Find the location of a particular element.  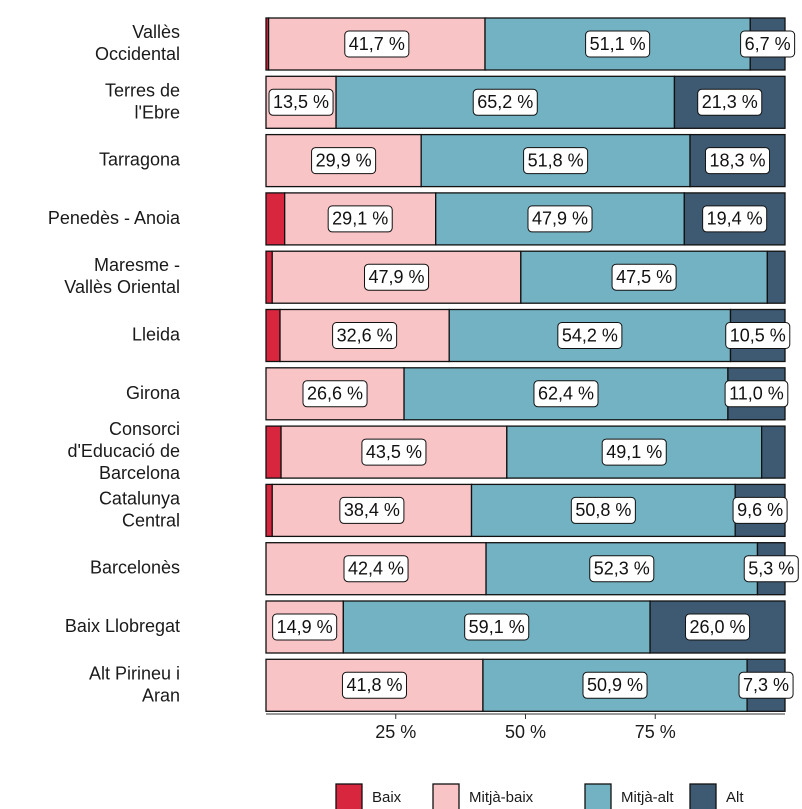

data-label-text: 59,1 % is located at coordinates (497, 627).